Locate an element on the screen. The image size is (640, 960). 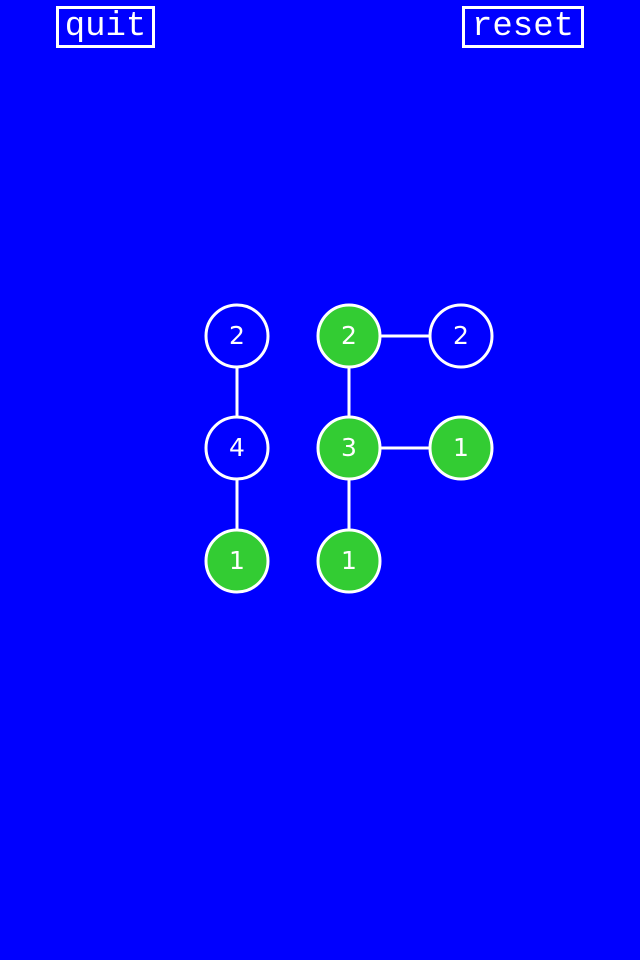
node-a1: 2 is located at coordinates (237, 336).